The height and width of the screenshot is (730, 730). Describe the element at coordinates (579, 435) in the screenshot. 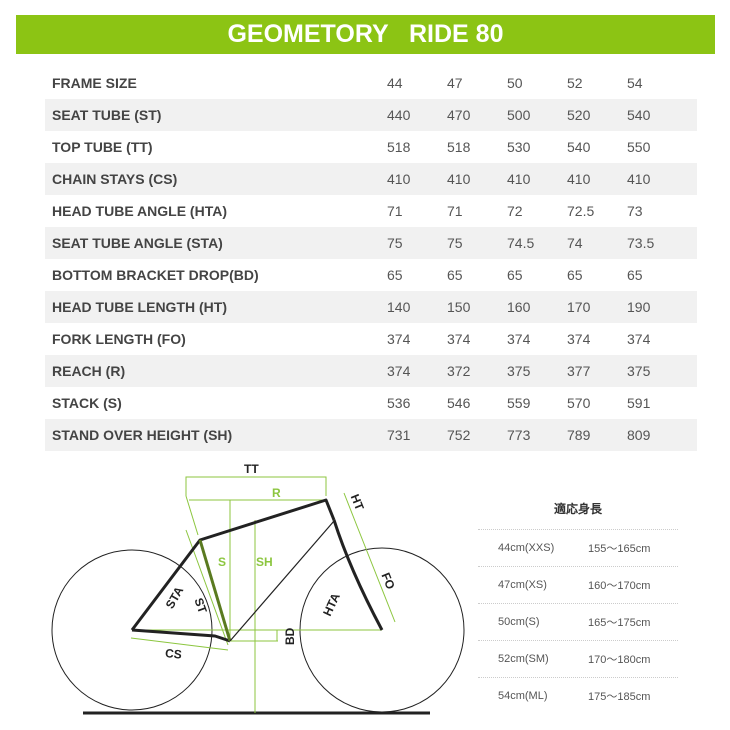

I see `row-value: 789` at that location.